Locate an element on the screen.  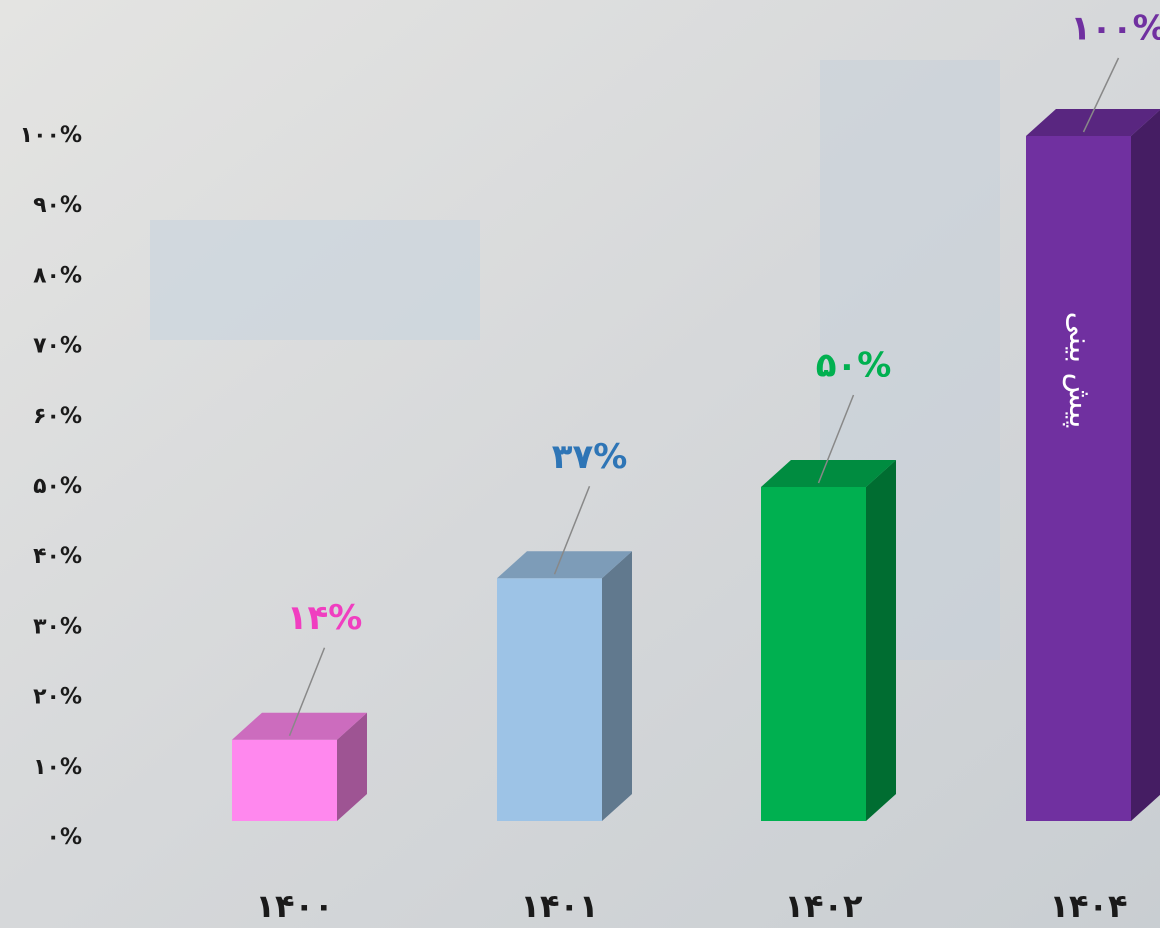
y-tick-label: ۷۰% is located at coordinates (57, 346).